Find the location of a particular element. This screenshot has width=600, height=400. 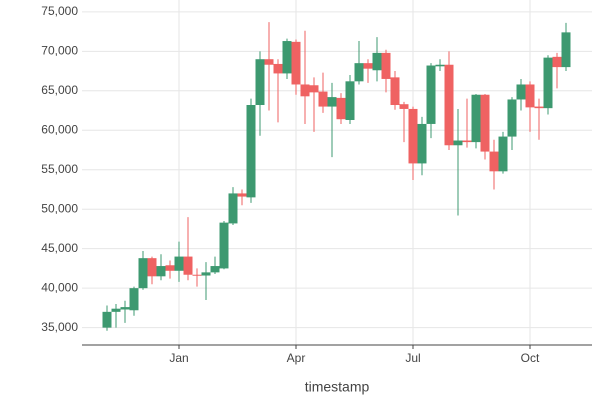

y-tick-label: 75,000 is located at coordinates (59, 11).